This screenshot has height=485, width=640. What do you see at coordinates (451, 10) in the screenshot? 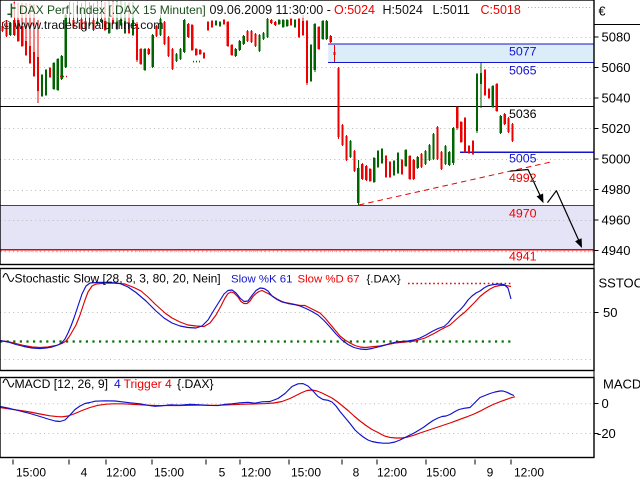
I see `svg-text: L:5011` at bounding box center [451, 10].